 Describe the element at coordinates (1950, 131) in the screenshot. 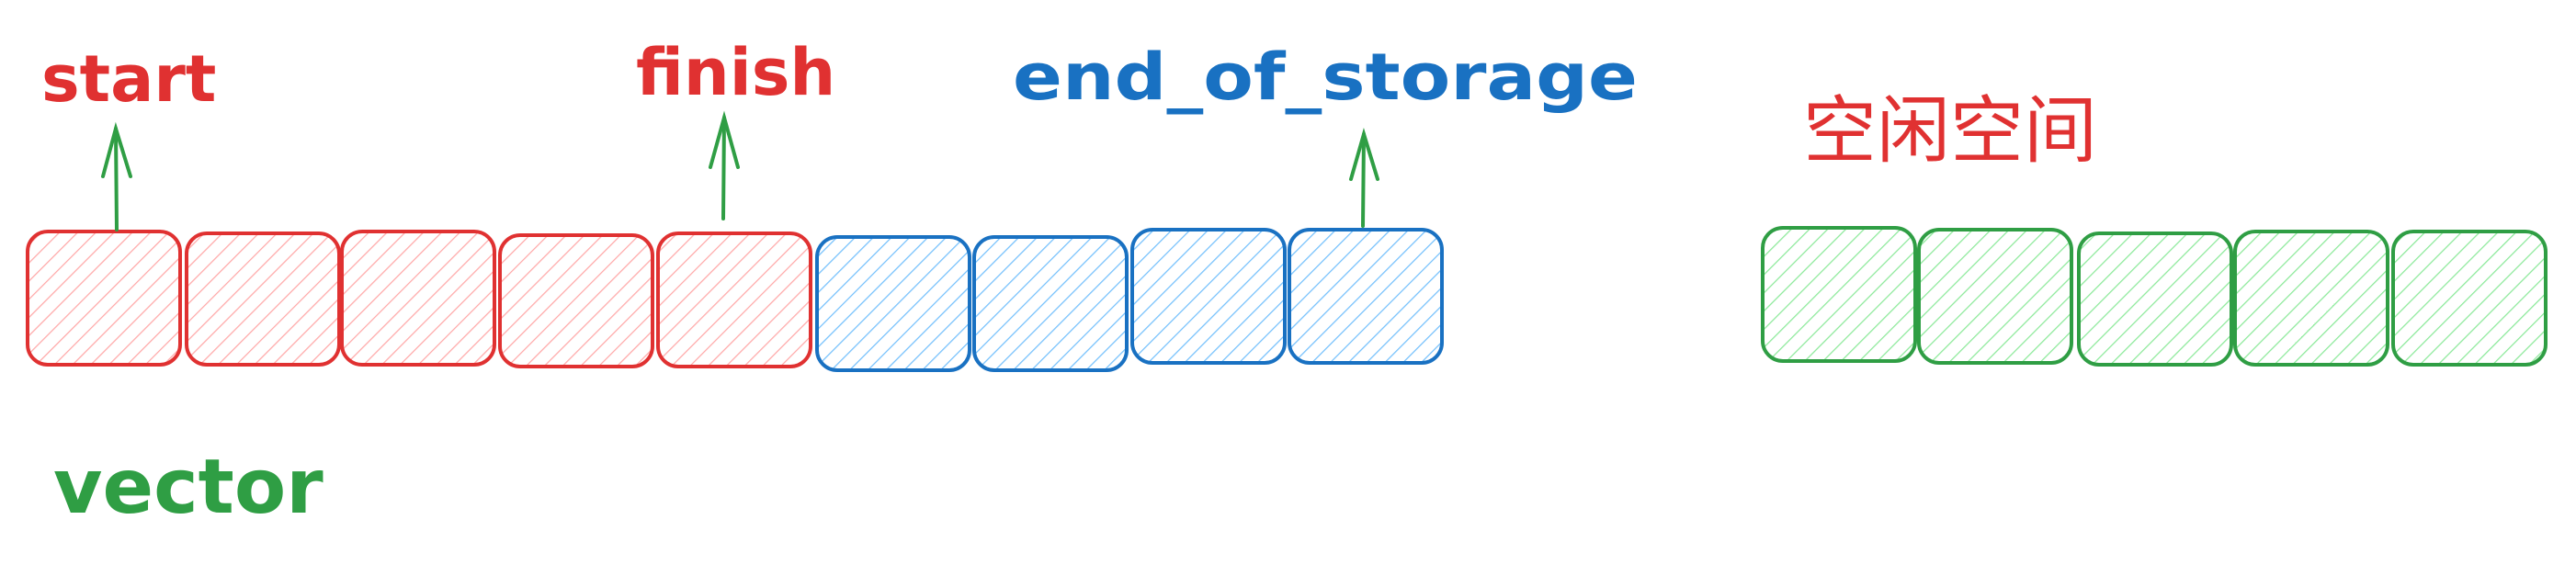

I see `free-space-label: 空闲空间` at that location.